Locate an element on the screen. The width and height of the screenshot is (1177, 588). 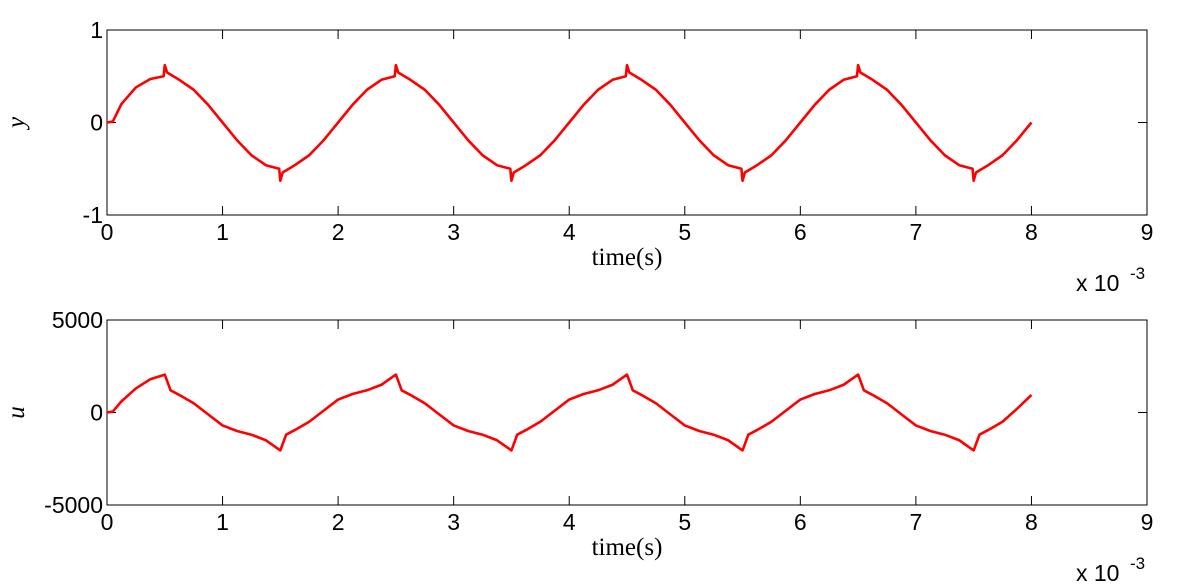
y-axis-label: y is located at coordinates (16, 123).